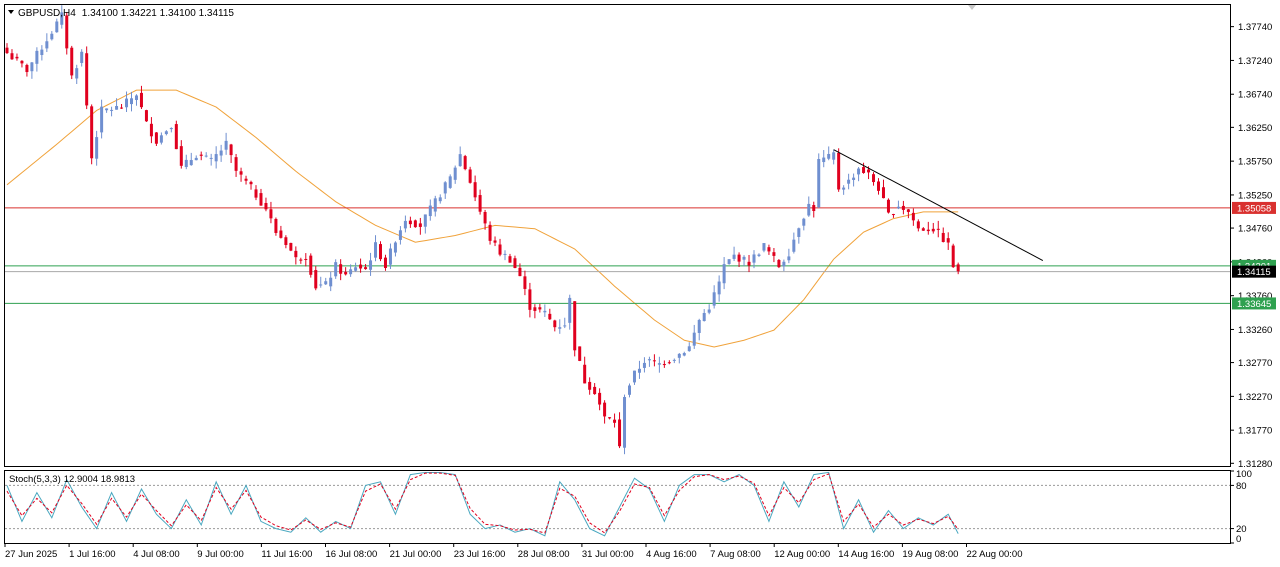 Image resolution: width=1280 pixels, height=567 pixels. I want to click on ohlc-values: 1.34100 1.34221 1.34100 1.34115, so click(158, 13).